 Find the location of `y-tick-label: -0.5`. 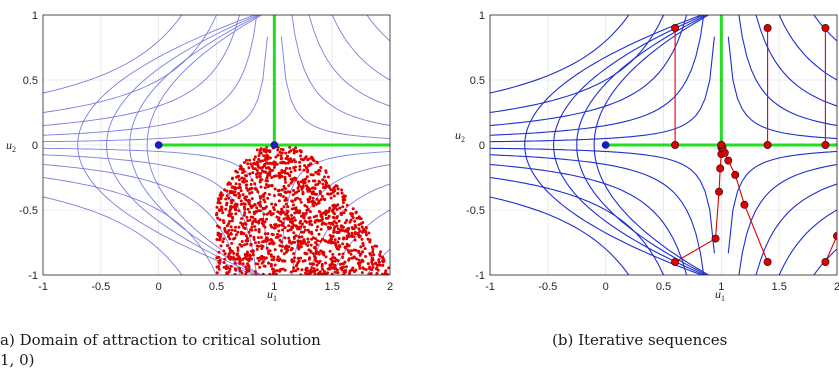

y-tick-label: -0.5 is located at coordinates (28, 211).